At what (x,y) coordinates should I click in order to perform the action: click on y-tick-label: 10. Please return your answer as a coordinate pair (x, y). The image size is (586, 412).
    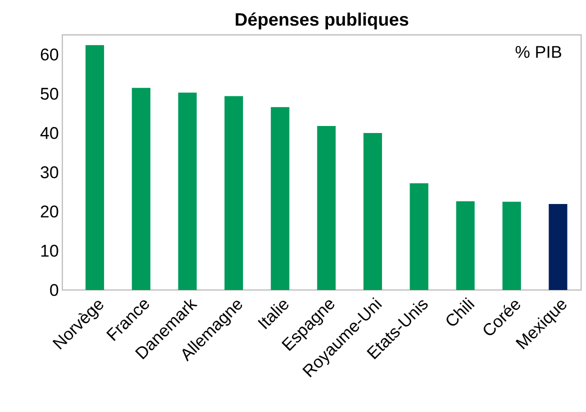
    Looking at the image, I should click on (49, 250).